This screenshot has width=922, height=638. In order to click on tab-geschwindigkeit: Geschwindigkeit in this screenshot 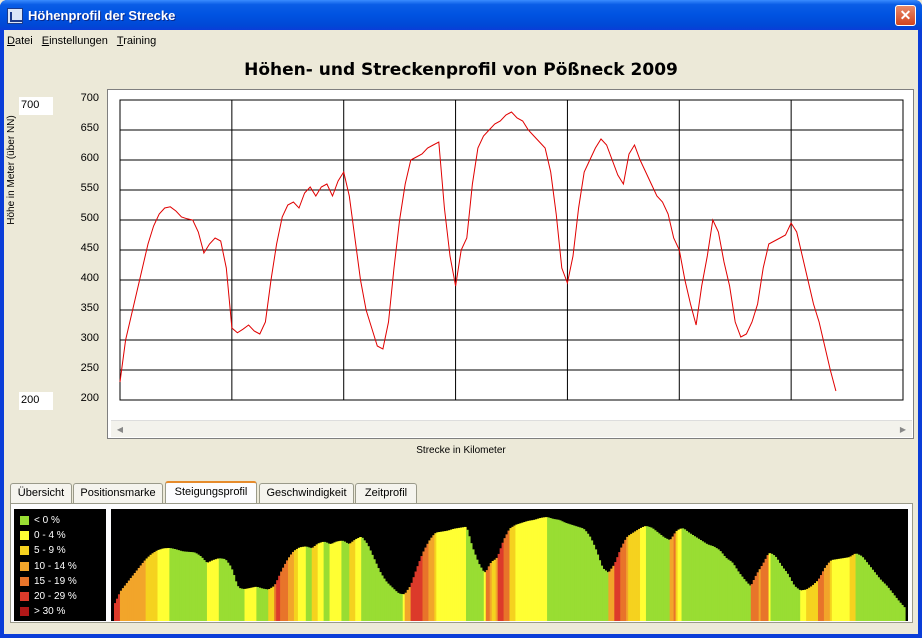, I will do `click(306, 493)`.